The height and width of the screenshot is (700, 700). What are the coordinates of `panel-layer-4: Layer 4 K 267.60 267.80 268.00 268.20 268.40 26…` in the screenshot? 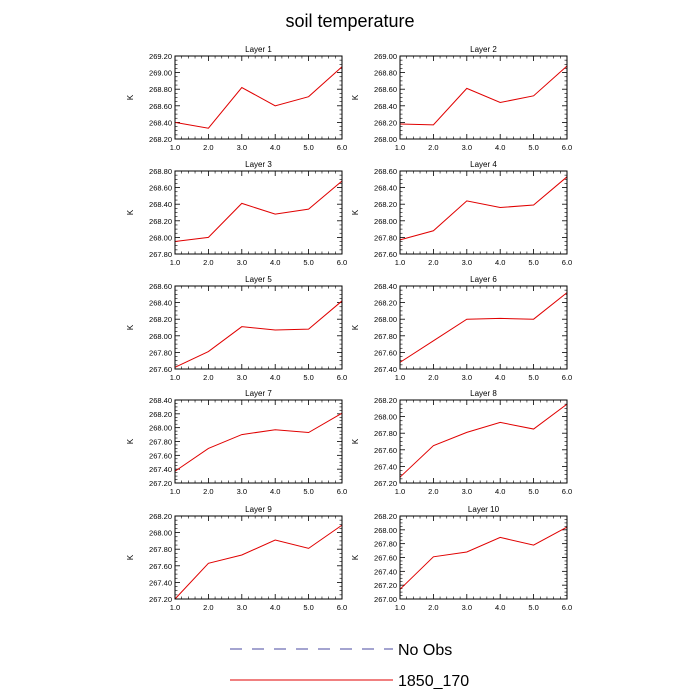 It's located at (461, 213).